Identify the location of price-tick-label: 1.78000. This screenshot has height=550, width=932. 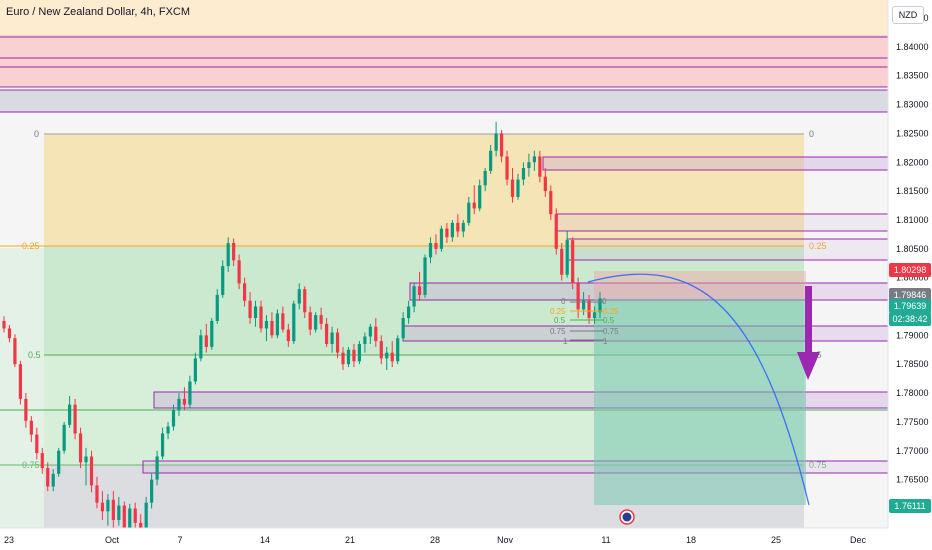
(912, 393).